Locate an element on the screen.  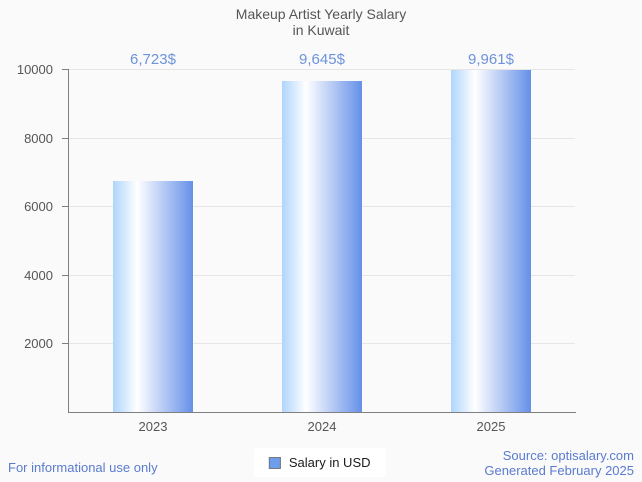
bar-2024 is located at coordinates (322, 246).